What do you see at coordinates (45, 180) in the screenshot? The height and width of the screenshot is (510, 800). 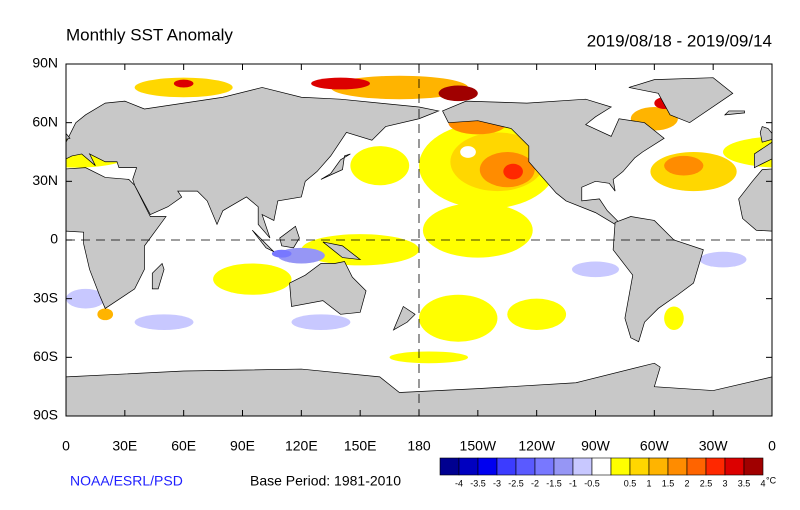 I see `lat-label: 30N` at bounding box center [45, 180].